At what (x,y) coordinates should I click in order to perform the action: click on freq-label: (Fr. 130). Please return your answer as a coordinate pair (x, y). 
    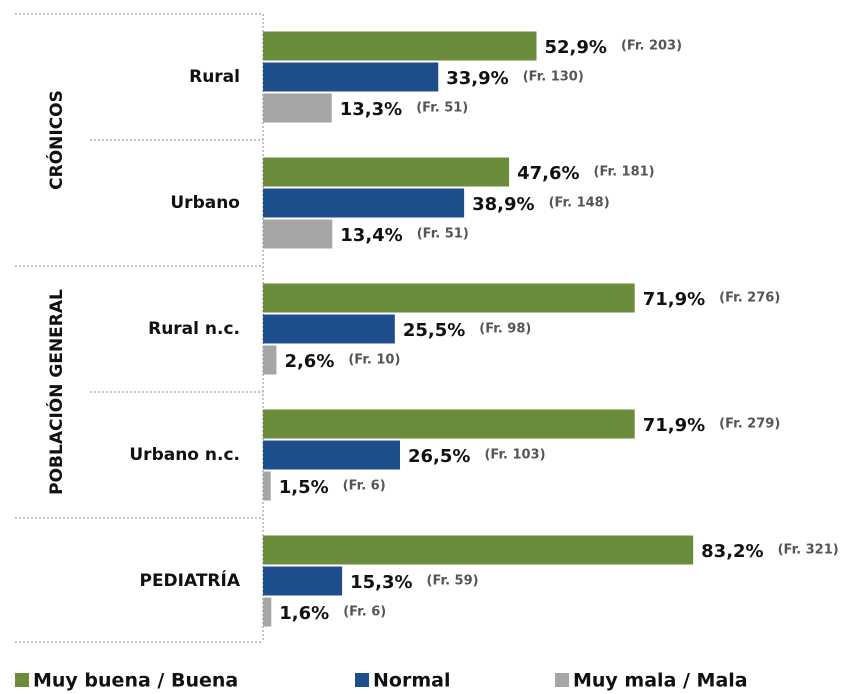
    Looking at the image, I should click on (553, 77).